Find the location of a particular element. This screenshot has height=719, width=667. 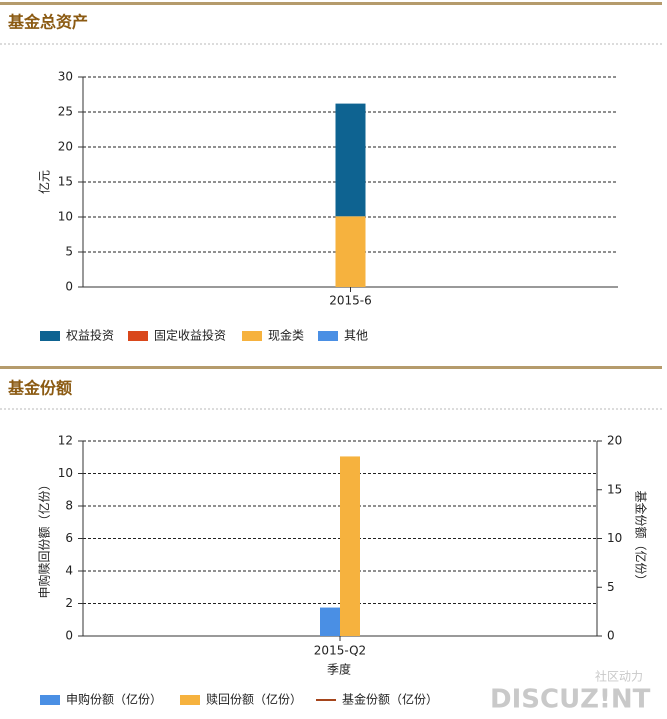

y2-tick-label: 10 is located at coordinates (614, 538).